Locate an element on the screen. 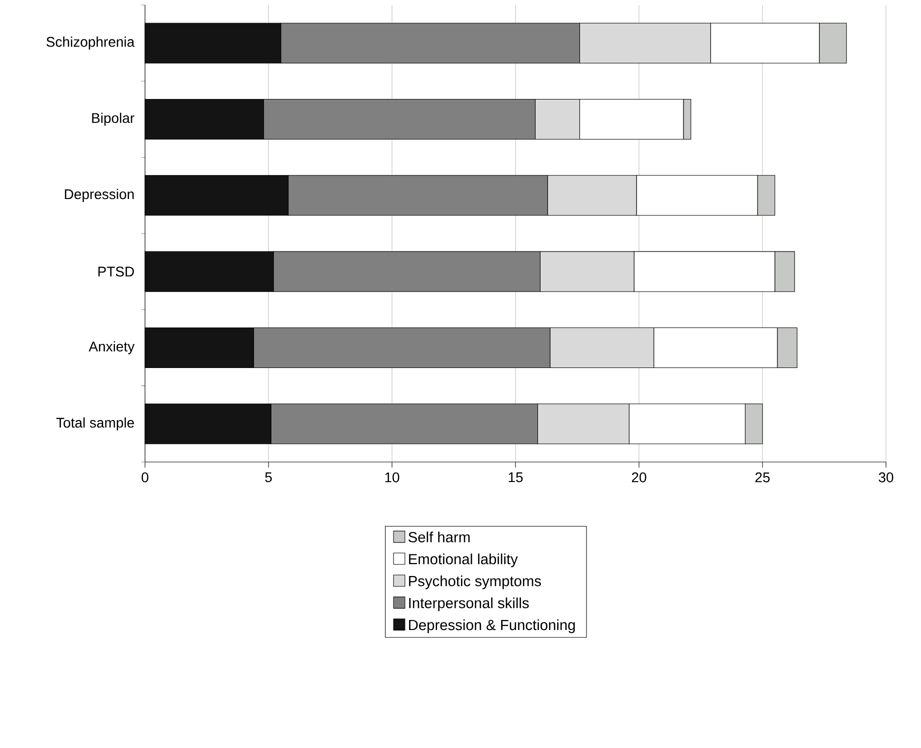 This screenshot has height=748, width=921. x-tick-label: 0 is located at coordinates (145, 477).